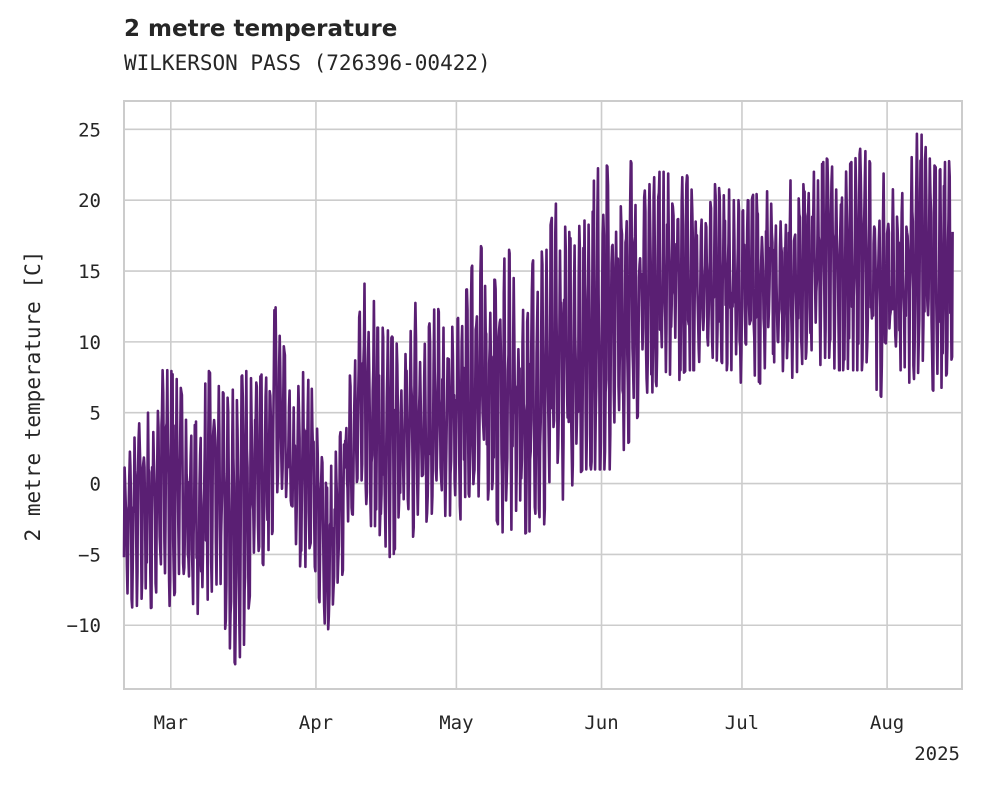  Describe the element at coordinates (89, 555) in the screenshot. I see `y-tick-label: −5` at that location.